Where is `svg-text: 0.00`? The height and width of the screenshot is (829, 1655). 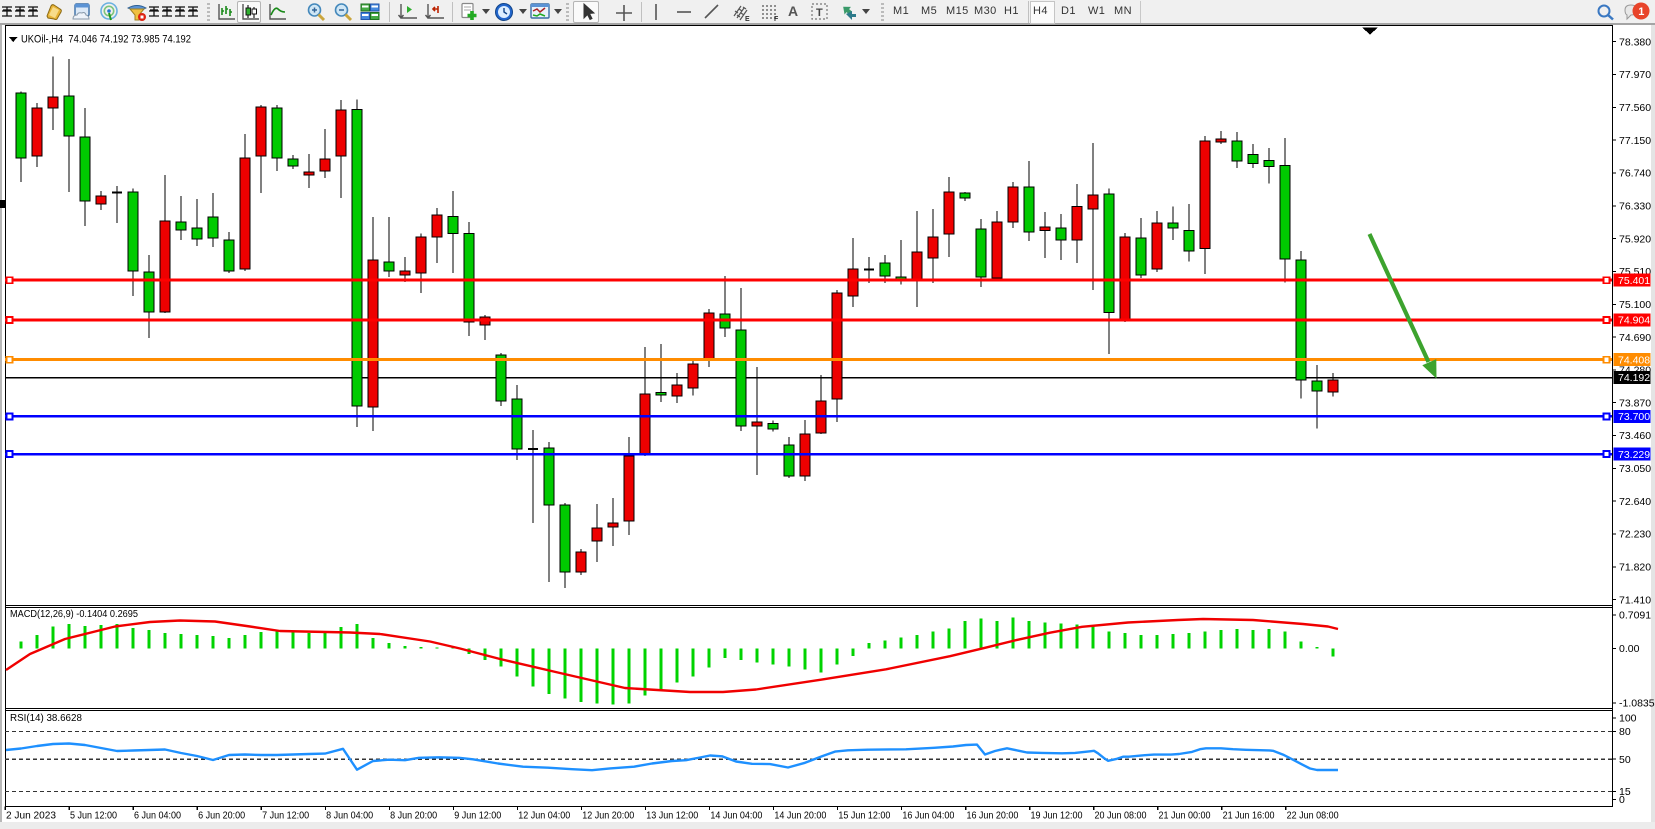 svg-text: 0.00 is located at coordinates (1629, 649).